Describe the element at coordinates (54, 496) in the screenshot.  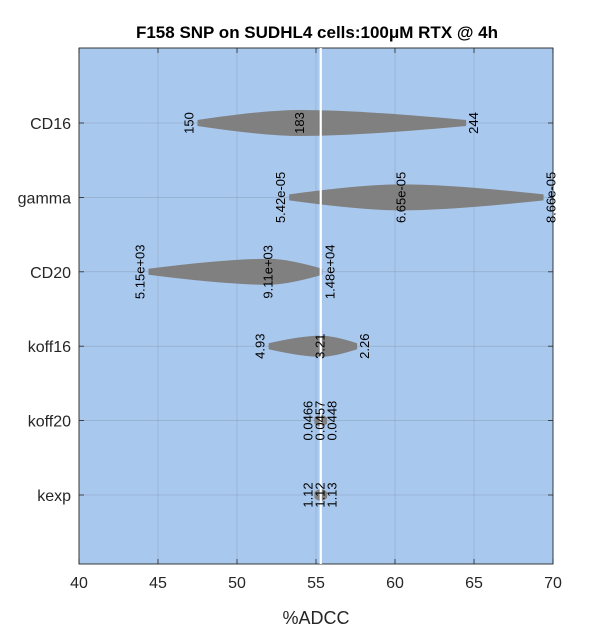
I see `y-tick-label: kexp` at that location.